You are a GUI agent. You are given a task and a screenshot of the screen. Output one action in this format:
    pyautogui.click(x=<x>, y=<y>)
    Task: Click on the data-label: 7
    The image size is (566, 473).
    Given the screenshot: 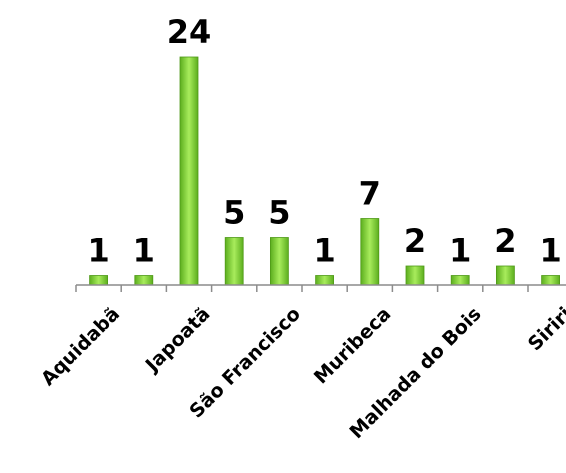 What is the action you would take?
    pyautogui.click(x=370, y=194)
    